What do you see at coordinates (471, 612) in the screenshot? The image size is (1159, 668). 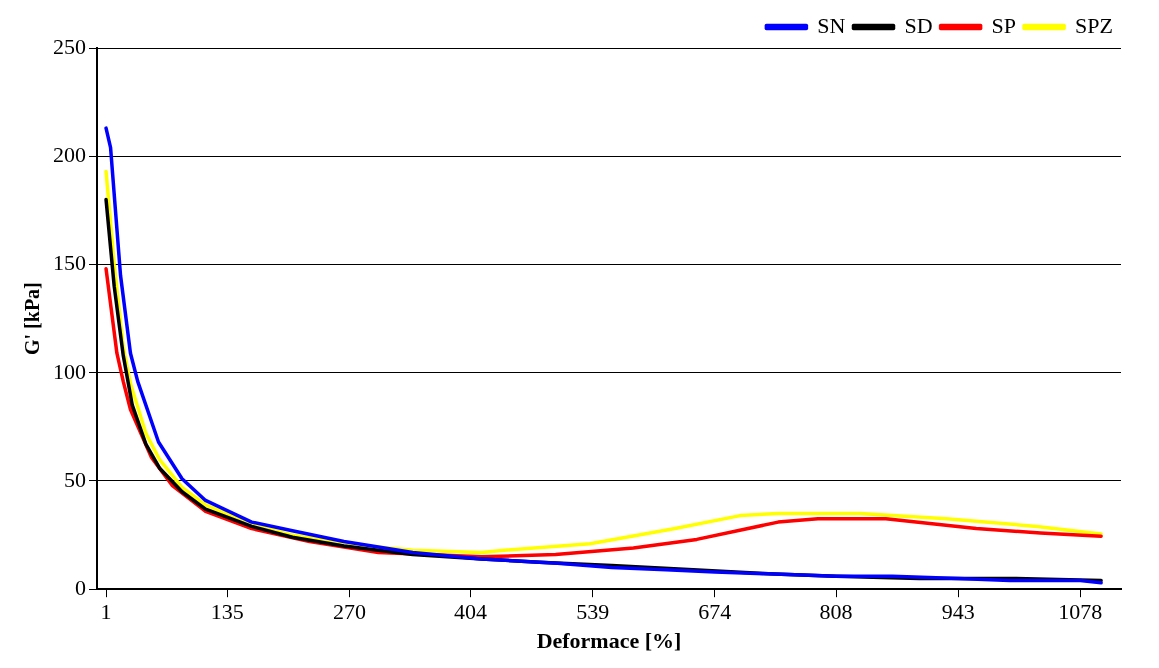 I see `x-tick-label: 404` at bounding box center [471, 612].